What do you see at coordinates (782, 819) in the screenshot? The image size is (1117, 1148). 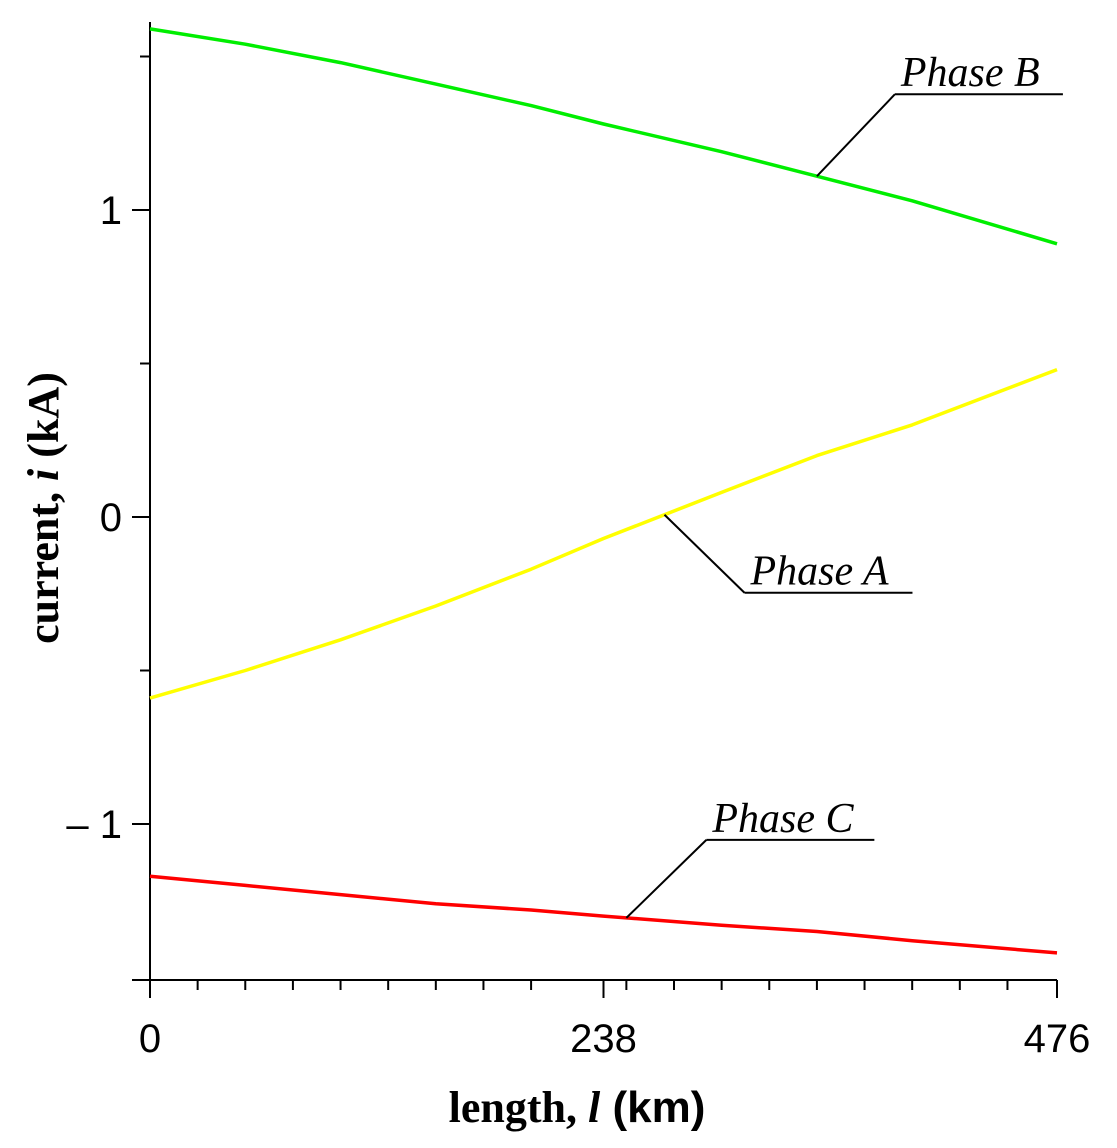 I see `annotation-label-phase-c: Phase C` at bounding box center [782, 819].